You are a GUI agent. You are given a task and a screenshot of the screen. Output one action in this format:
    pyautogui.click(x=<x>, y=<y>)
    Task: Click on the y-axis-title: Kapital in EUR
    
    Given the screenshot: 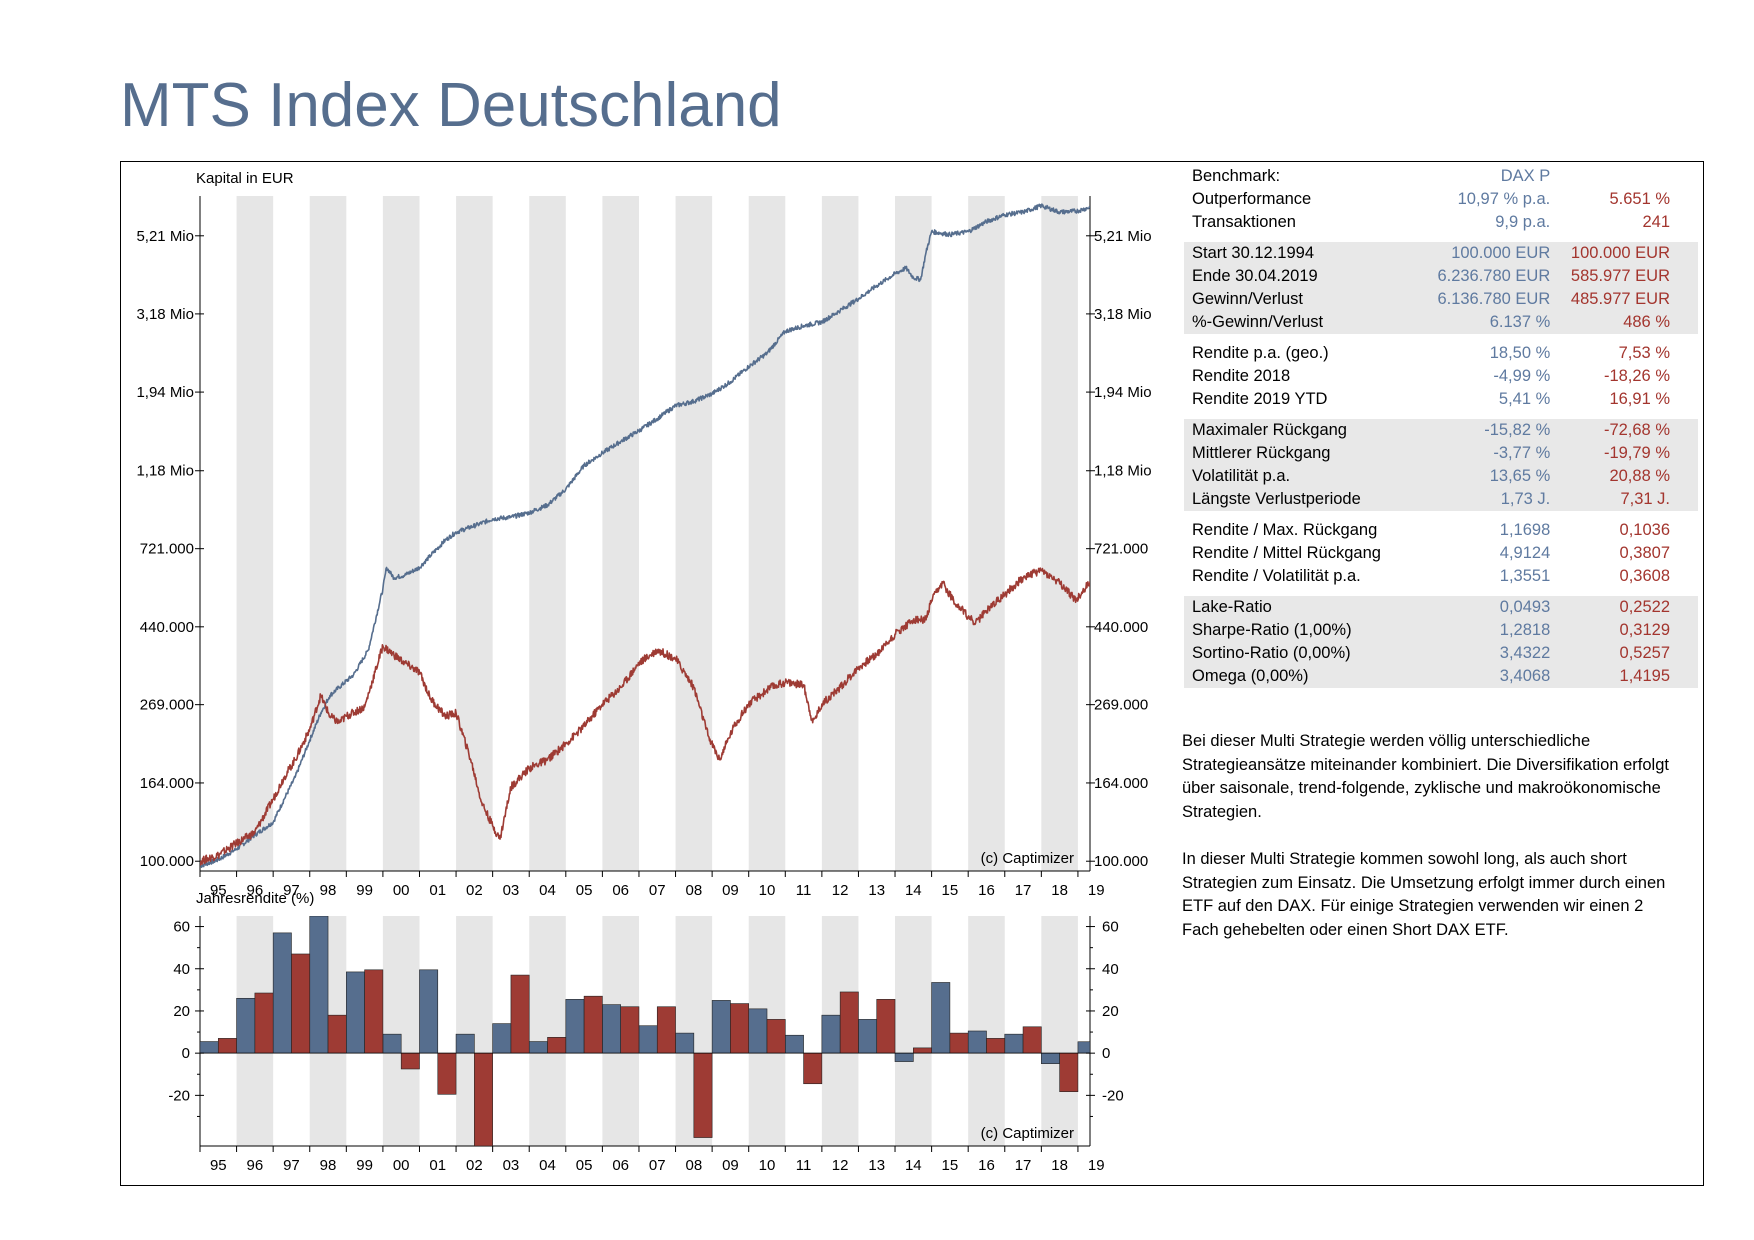 What is the action you would take?
    pyautogui.click(x=245, y=178)
    